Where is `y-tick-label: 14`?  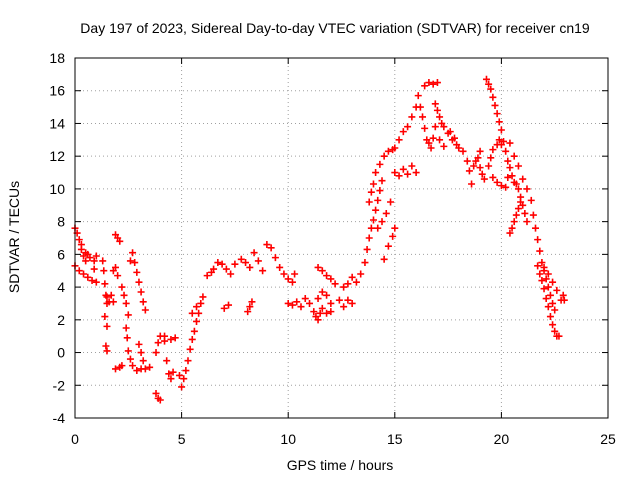
y-tick-label: 14 is located at coordinates (57, 123).